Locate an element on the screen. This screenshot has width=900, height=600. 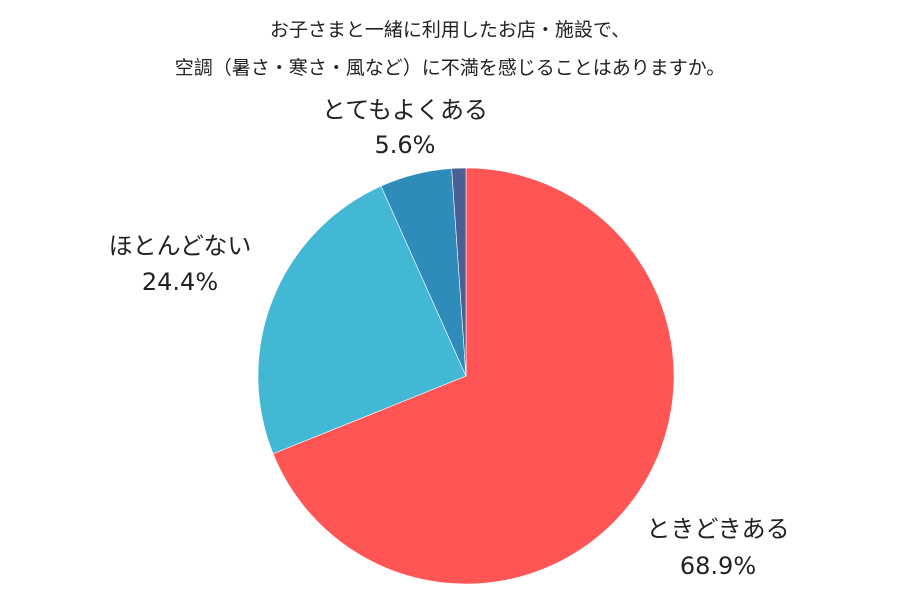
slice-label-rarely: ほとんどない is located at coordinates (180, 246).